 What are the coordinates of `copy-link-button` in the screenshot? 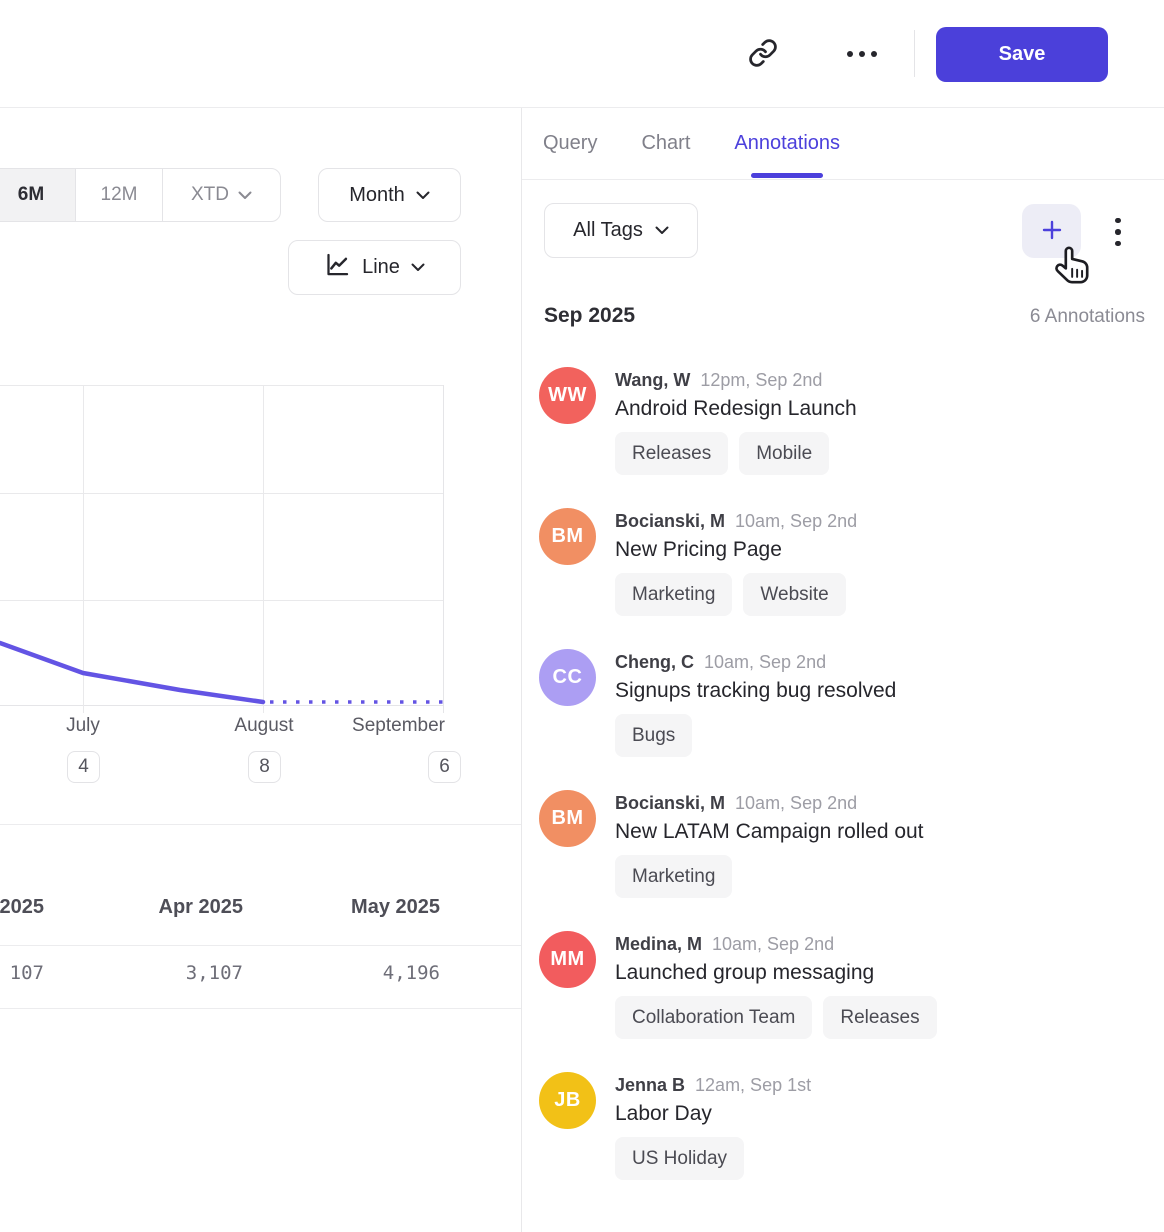 It's located at (763, 54).